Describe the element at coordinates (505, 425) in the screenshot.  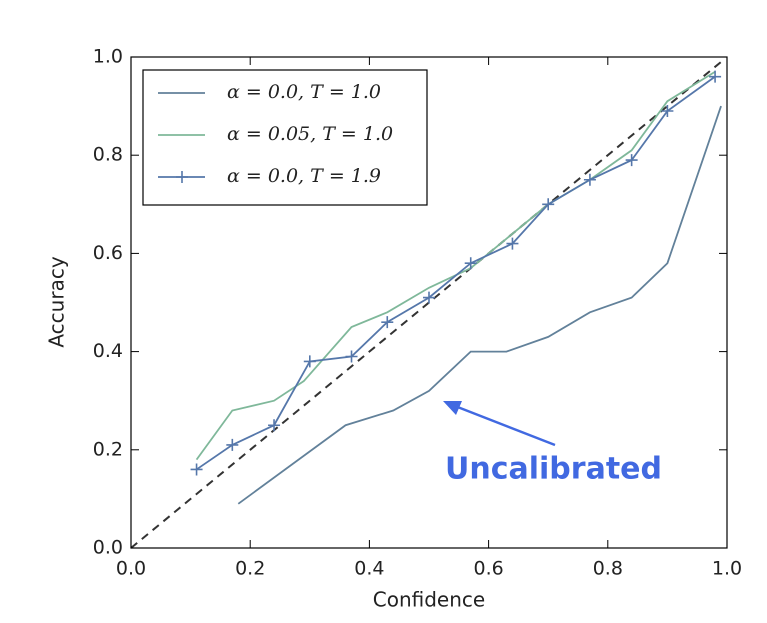
I see `annotation-arrow` at that location.